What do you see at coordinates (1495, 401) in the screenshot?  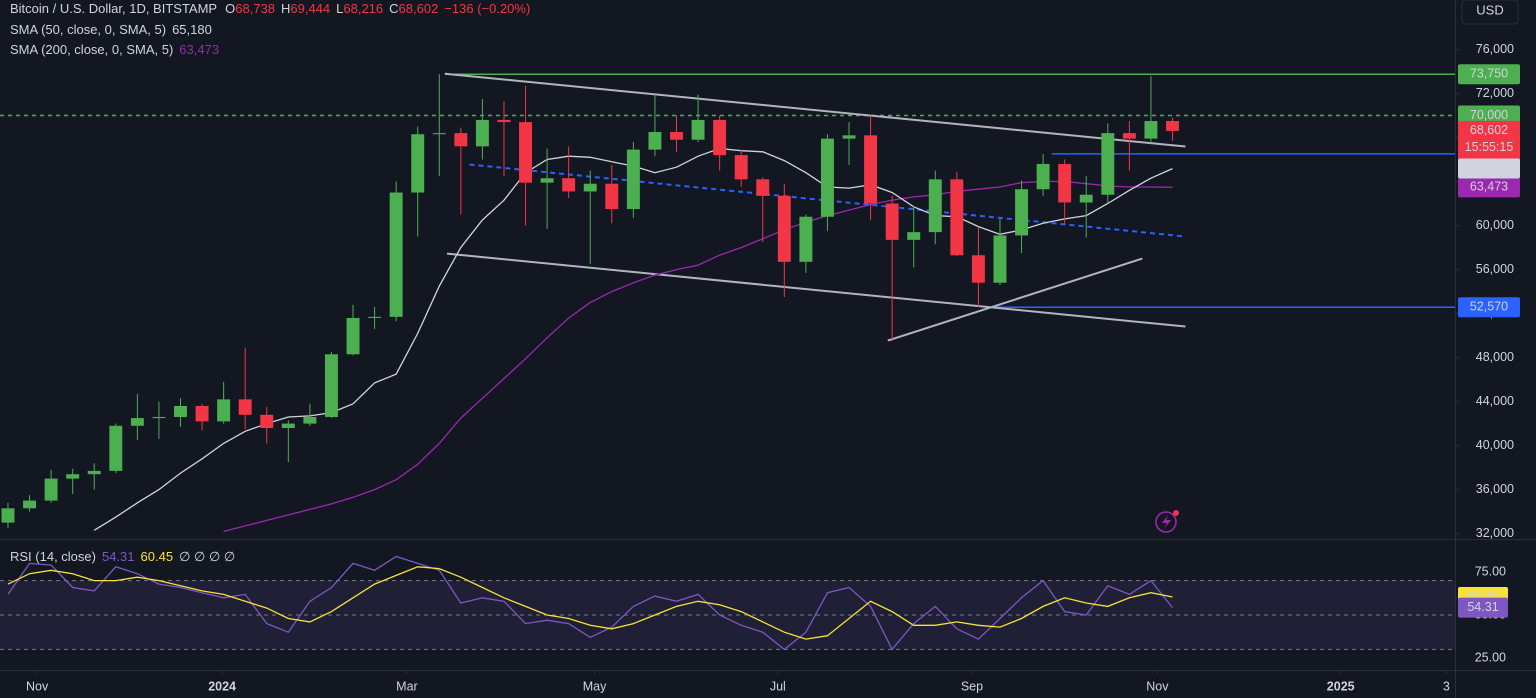 I see `y-tick-label: 44,000` at bounding box center [1495, 401].